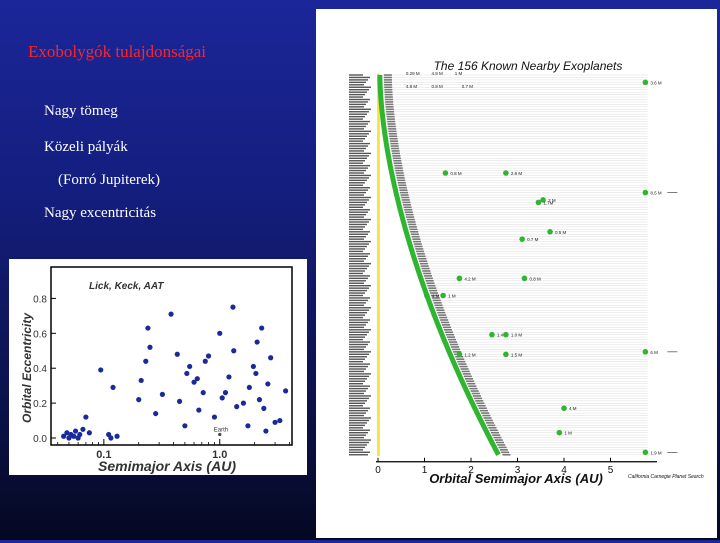  What do you see at coordinates (573, 408) in the screenshot?
I see `planet-mass-label: 4 M` at bounding box center [573, 408].